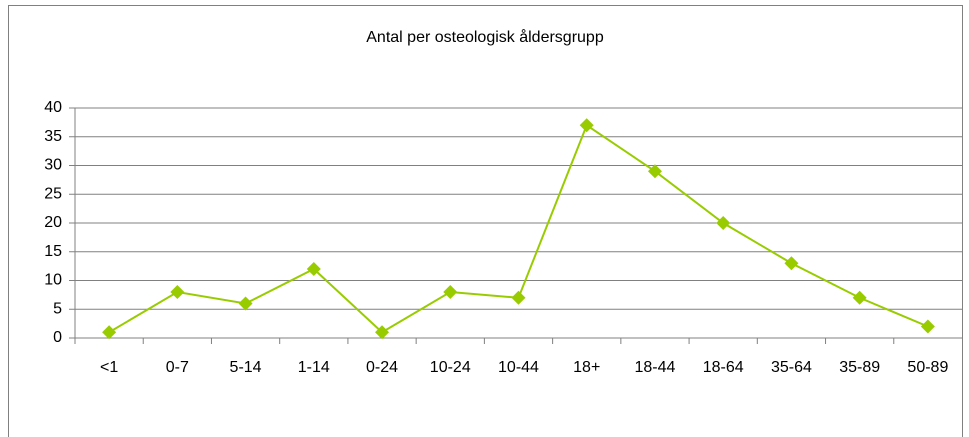 Image resolution: width=969 pixels, height=437 pixels. Describe the element at coordinates (859, 367) in the screenshot. I see `x-tick-label: 35-89` at that location.